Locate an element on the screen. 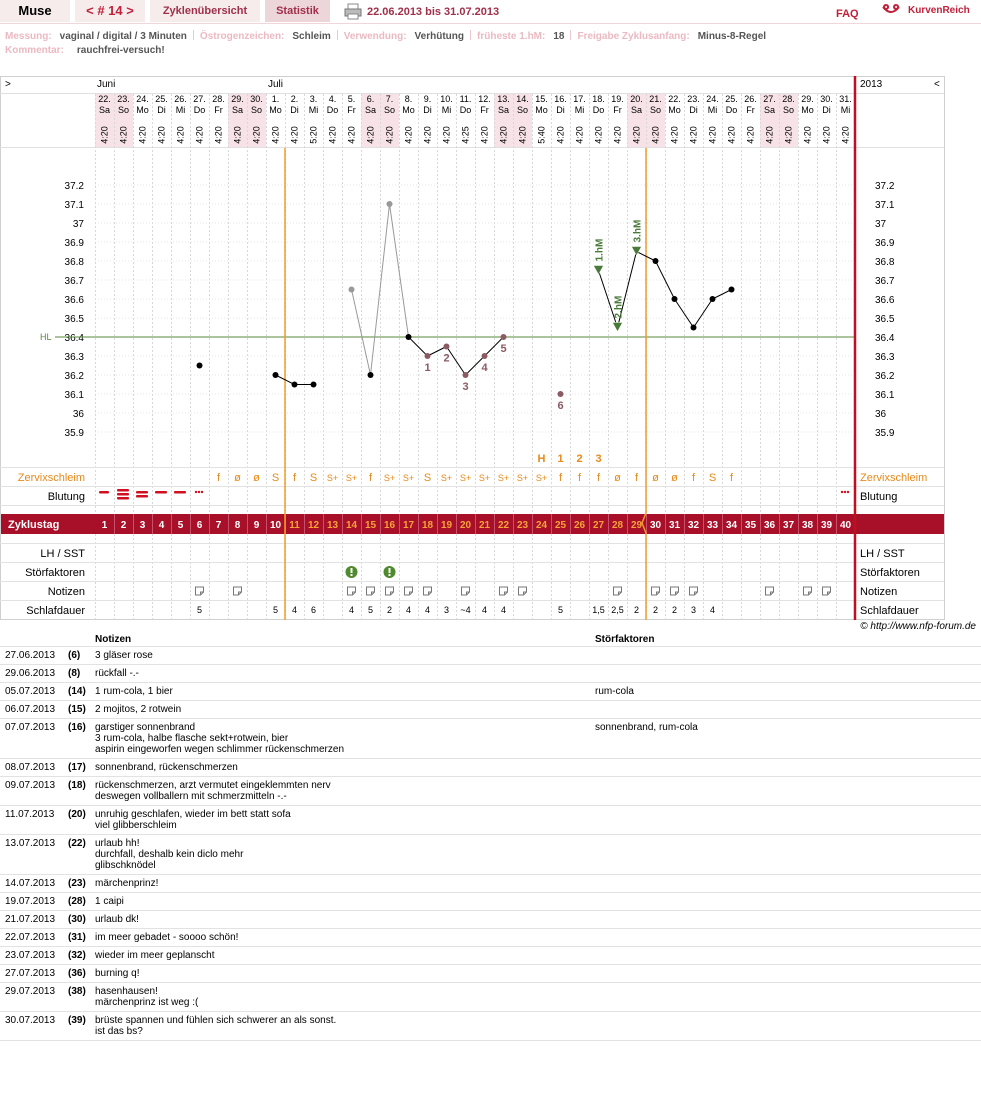  day-label: 6. is located at coordinates (371, 99).